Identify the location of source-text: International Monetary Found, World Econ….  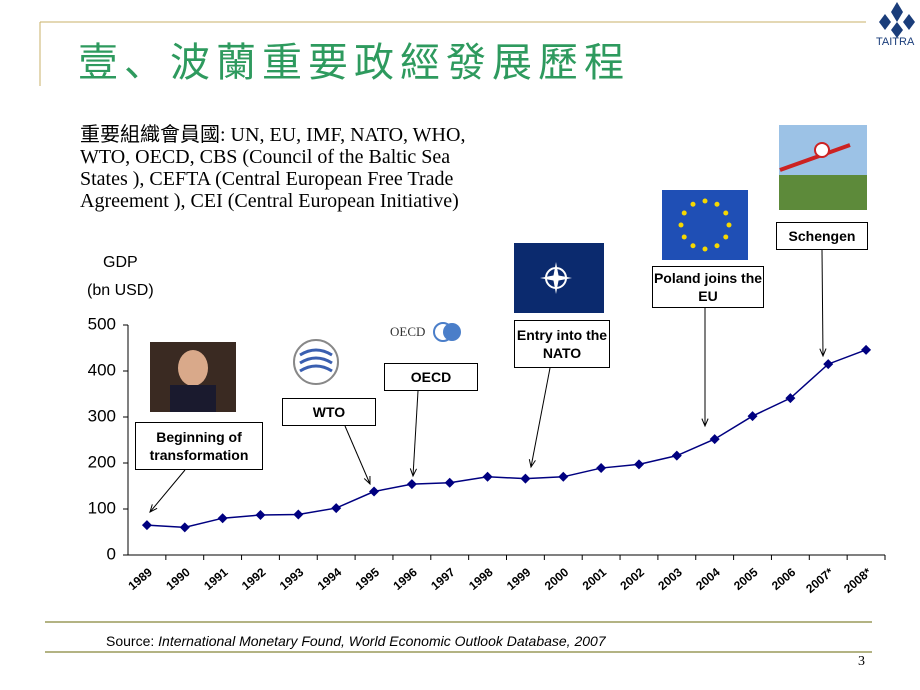
(382, 641).